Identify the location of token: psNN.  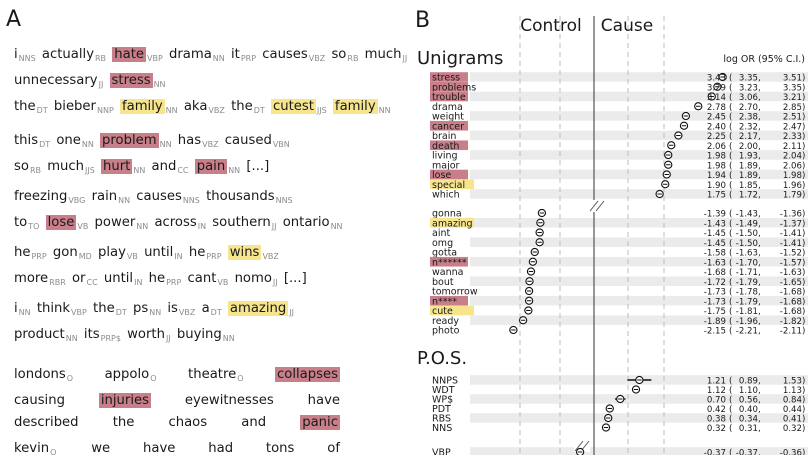
(148, 311).